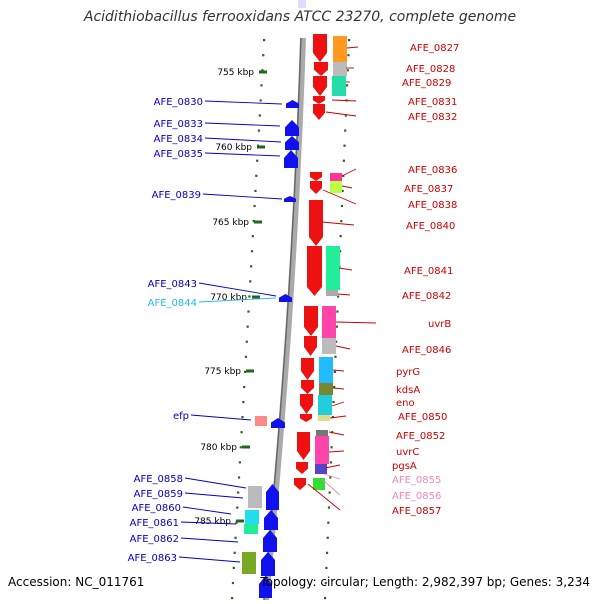 This screenshot has height=604, width=600. What do you see at coordinates (76, 582) in the screenshot?
I see `accession-text: Accession: NC_011761` at bounding box center [76, 582].